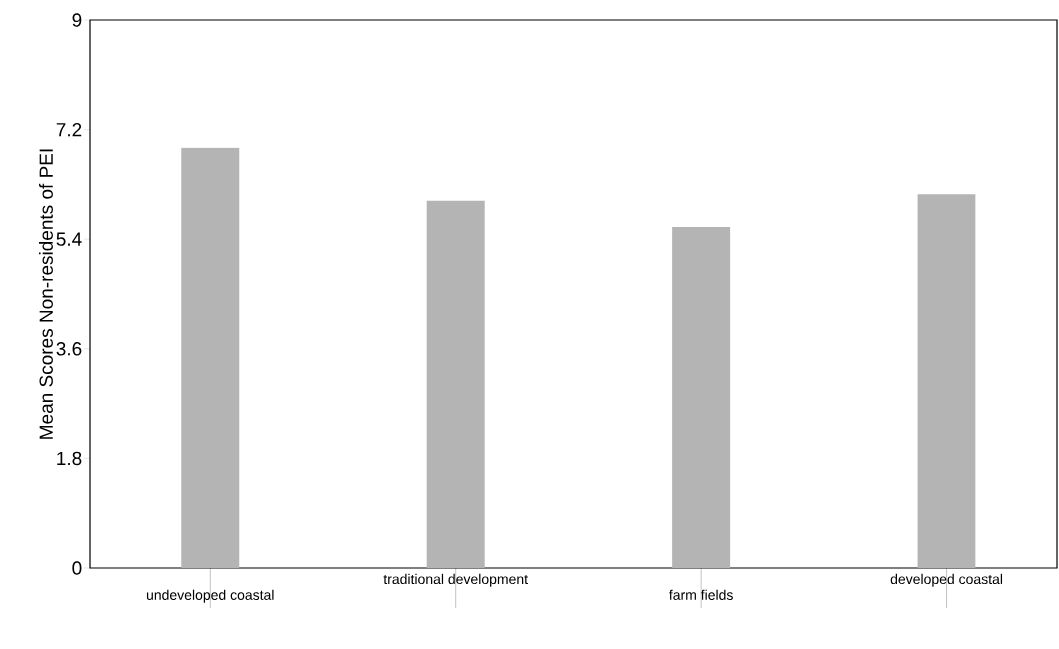  What do you see at coordinates (69, 349) in the screenshot?
I see `y-tick-label: 3.6` at bounding box center [69, 349].